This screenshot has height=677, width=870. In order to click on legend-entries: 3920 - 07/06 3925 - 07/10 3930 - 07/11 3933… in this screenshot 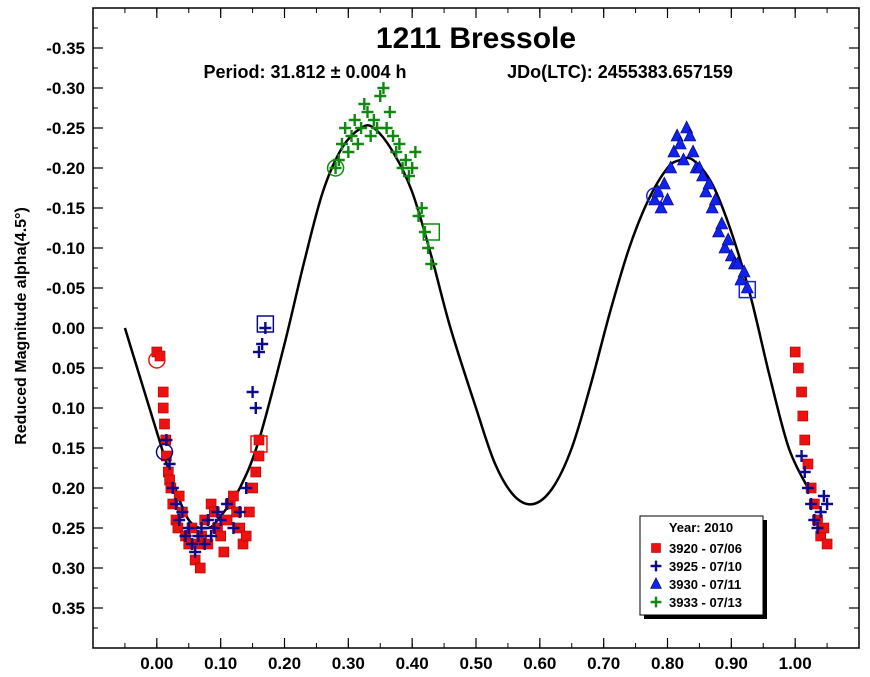, I will do `click(696, 575)`.